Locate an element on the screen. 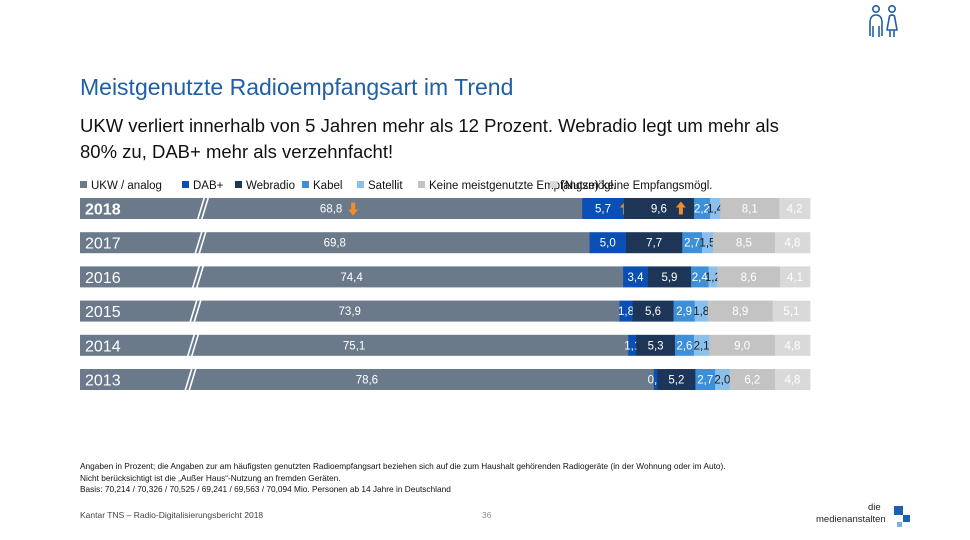 This screenshot has width=970, height=540. data-label: 2,2 is located at coordinates (702, 210).